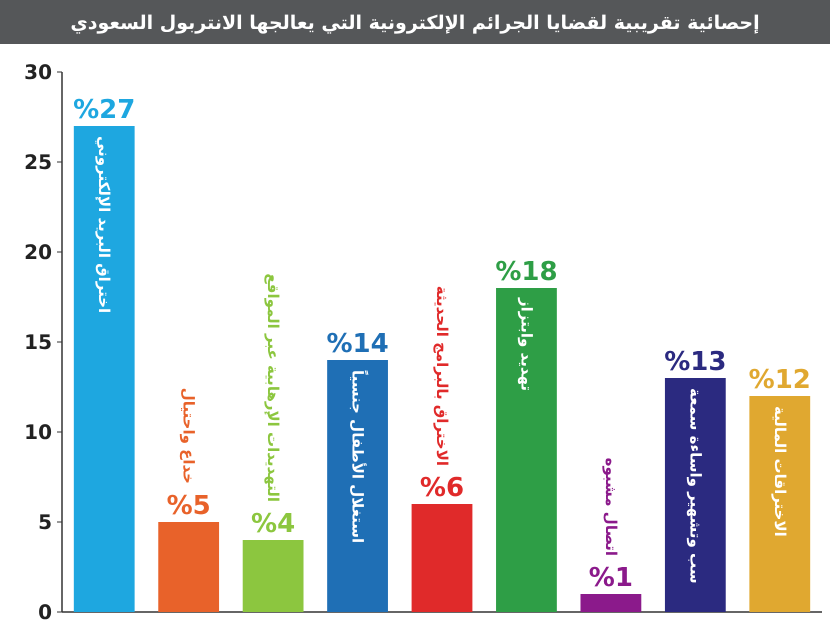  I want to click on x-tick-label: الاختراق بالبرامج الحديثة, so click(442, 376).